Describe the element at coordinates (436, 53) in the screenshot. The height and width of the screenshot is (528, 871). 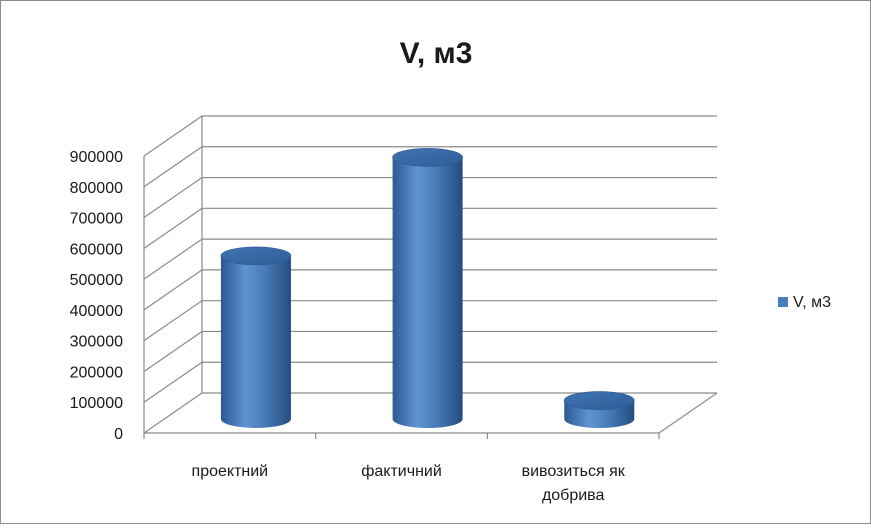
I see `chart-title: V, м3` at that location.